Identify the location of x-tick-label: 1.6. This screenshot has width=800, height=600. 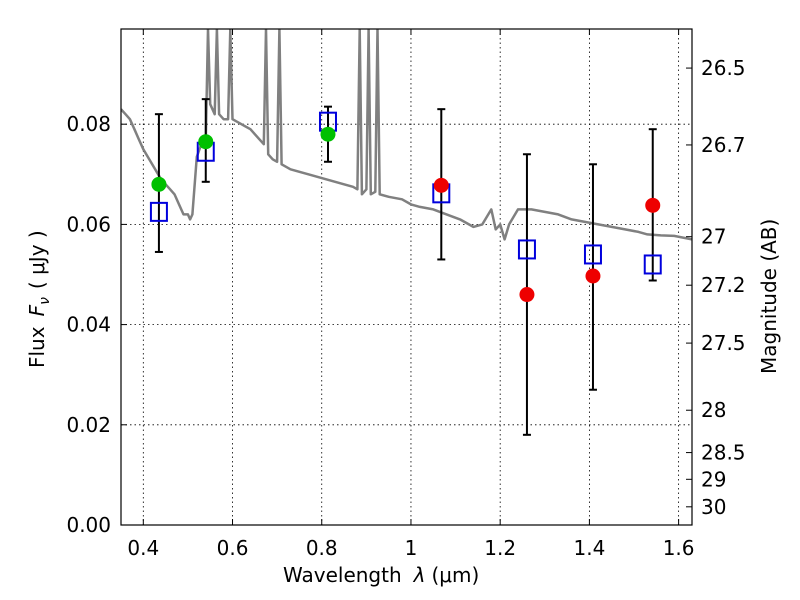
(679, 548).